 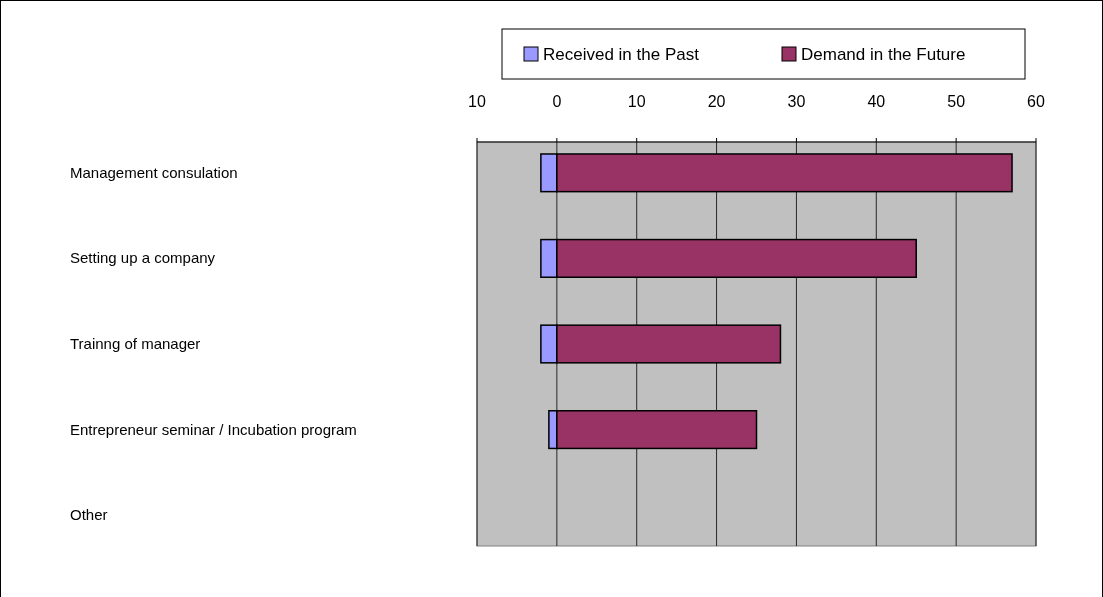 What do you see at coordinates (796, 101) in the screenshot?
I see `x-tick-label: 30` at bounding box center [796, 101].